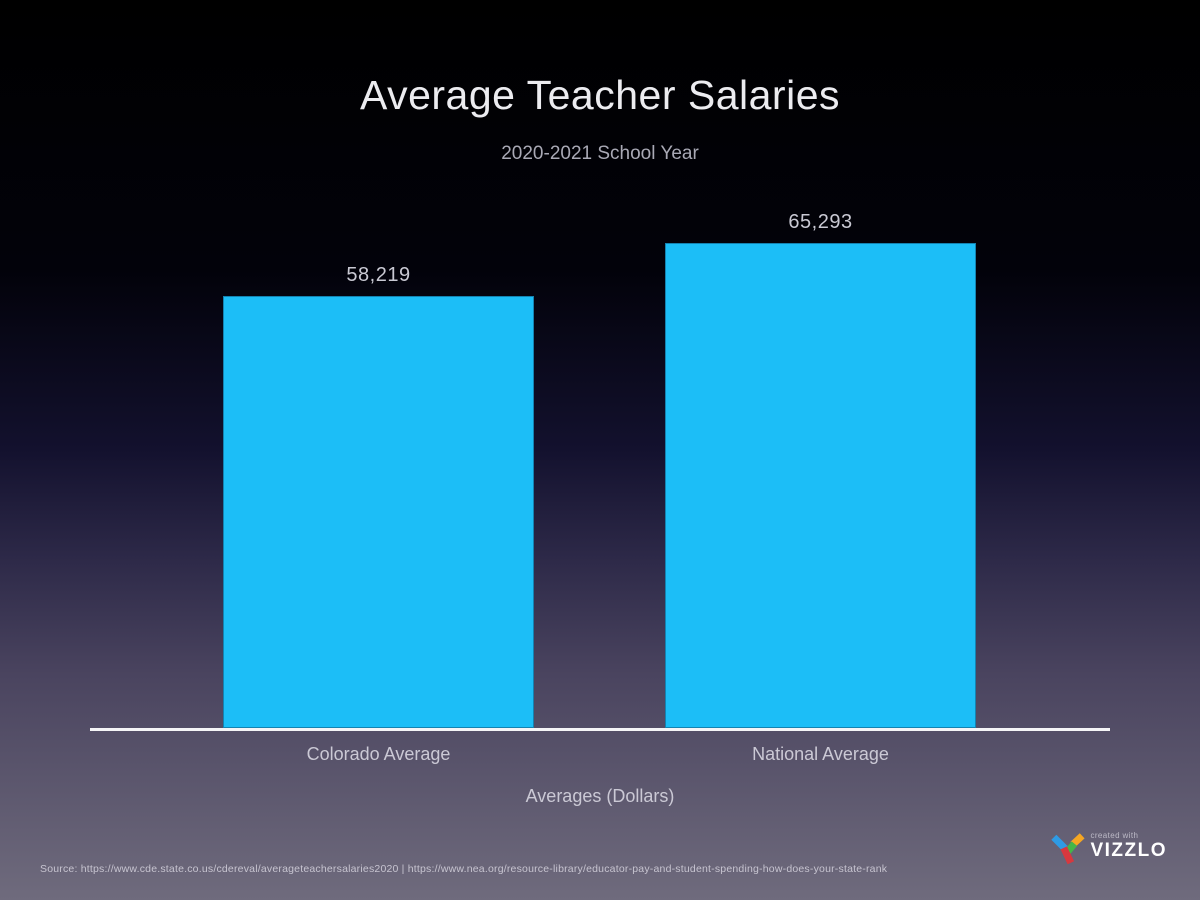 The image size is (1200, 900). I want to click on vizzlo-mark-icon, so click(1068, 849).